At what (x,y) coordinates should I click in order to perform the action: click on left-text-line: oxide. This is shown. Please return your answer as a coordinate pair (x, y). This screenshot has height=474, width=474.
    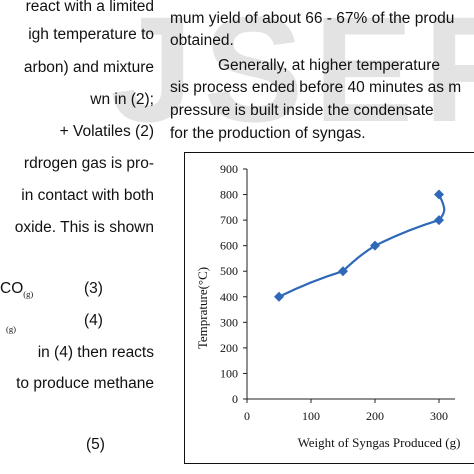
    Looking at the image, I should click on (84, 227).